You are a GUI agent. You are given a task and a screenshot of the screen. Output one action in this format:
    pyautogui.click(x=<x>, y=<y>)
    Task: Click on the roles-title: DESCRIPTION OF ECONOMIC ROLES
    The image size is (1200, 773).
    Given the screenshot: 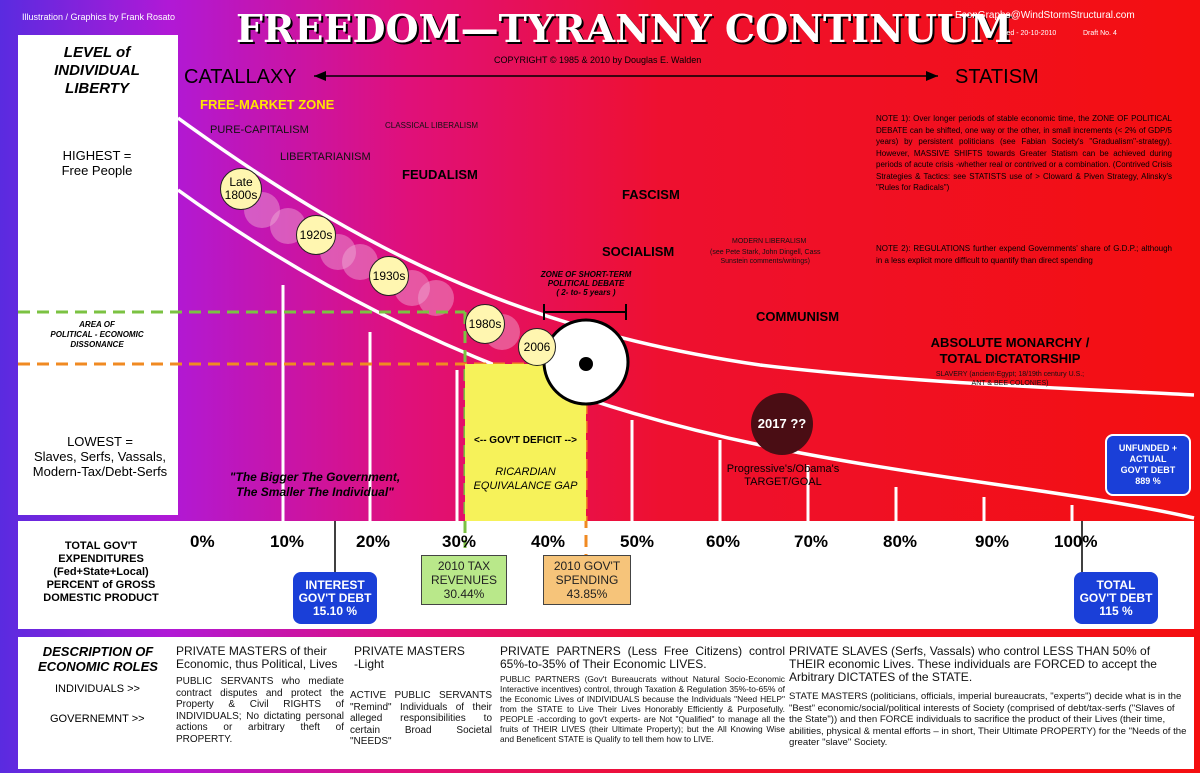 What is the action you would take?
    pyautogui.click(x=98, y=659)
    